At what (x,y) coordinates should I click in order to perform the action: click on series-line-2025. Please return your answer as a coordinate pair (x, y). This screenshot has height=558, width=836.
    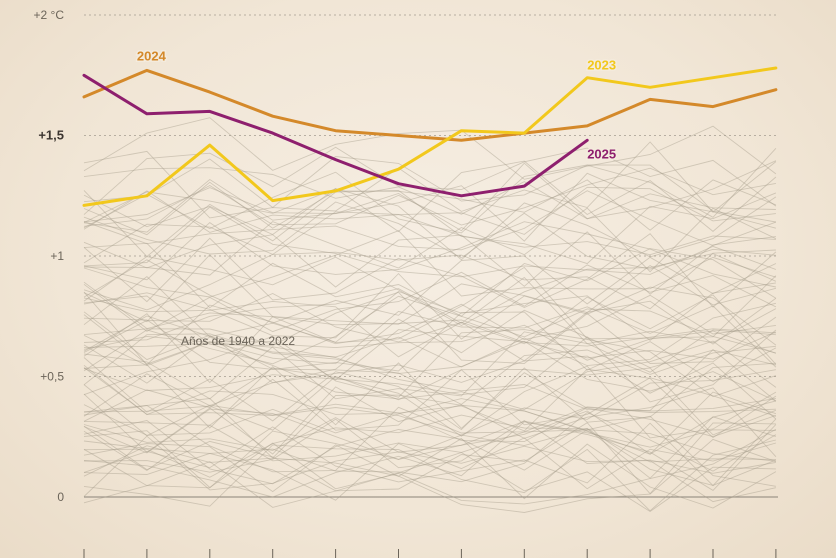
    Looking at the image, I should click on (335, 135).